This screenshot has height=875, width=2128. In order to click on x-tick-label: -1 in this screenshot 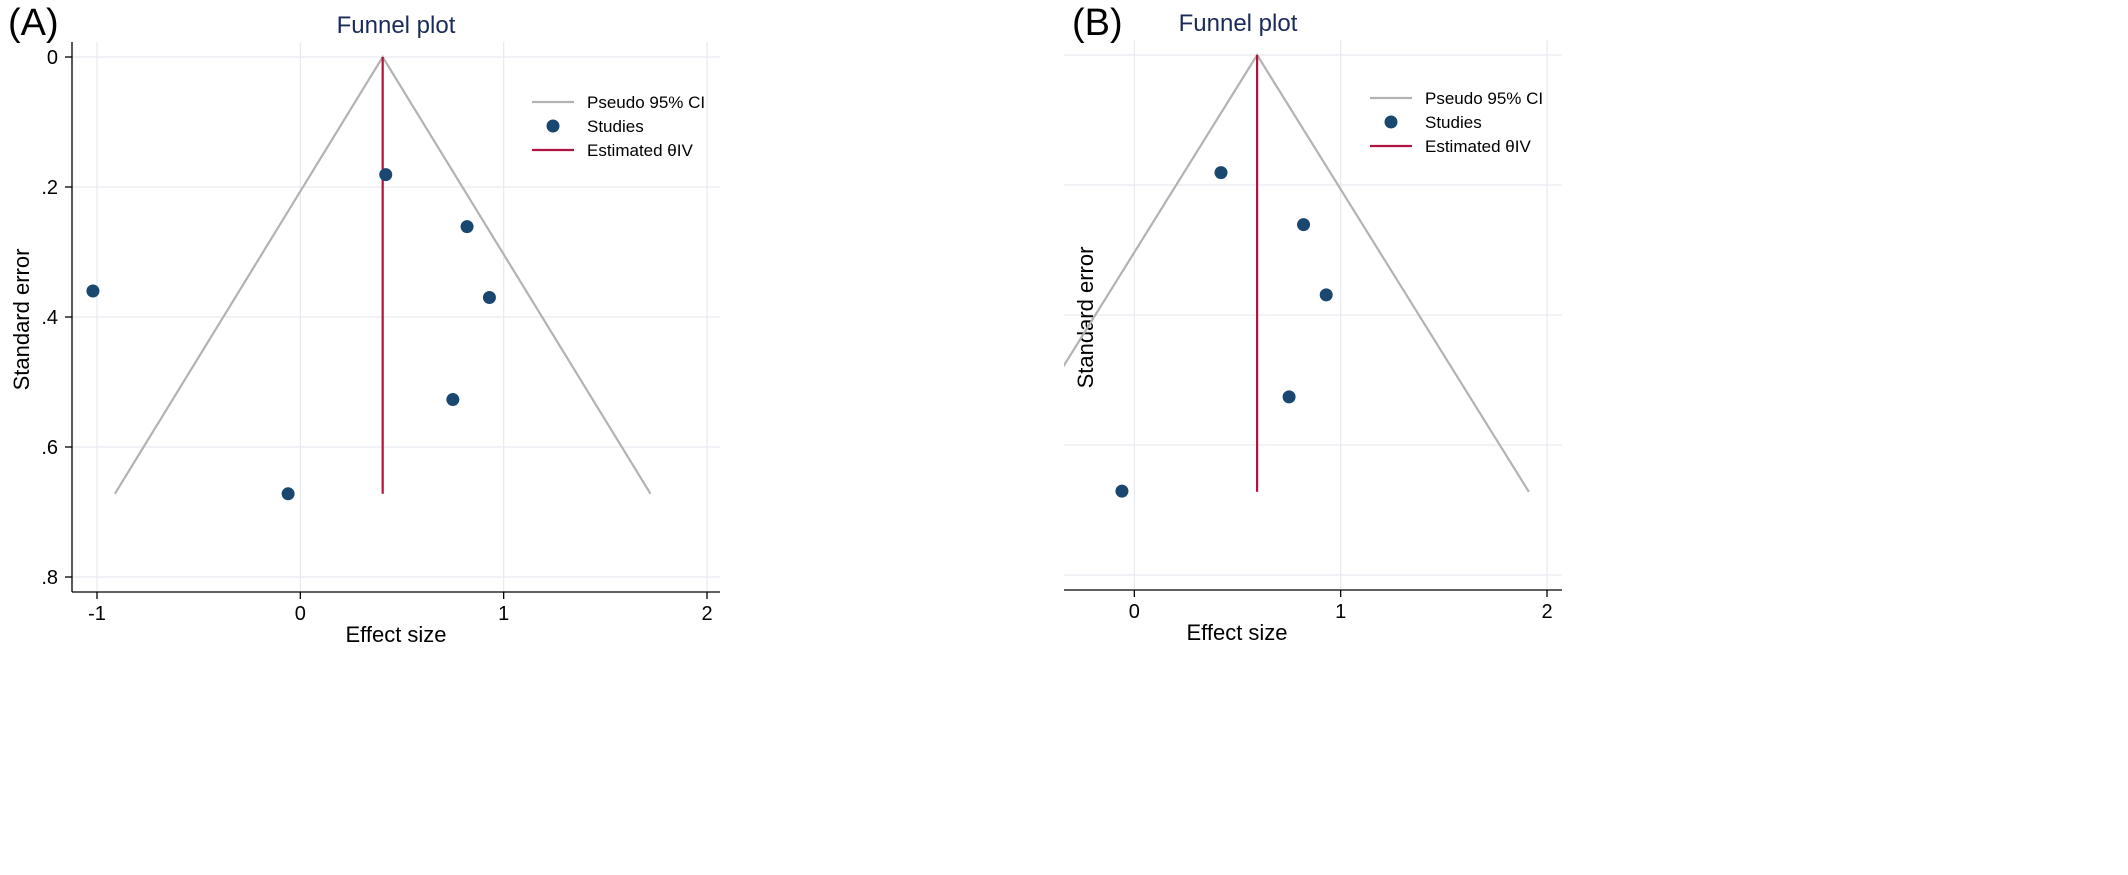, I will do `click(97, 614)`.